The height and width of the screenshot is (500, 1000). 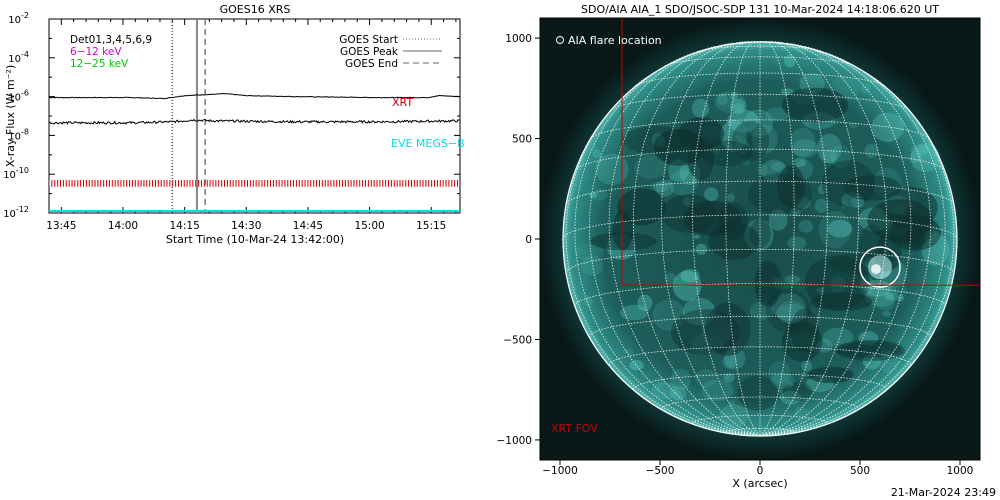 What do you see at coordinates (188, 116) in the screenshot?
I see `goes-event-lines` at bounding box center [188, 116].